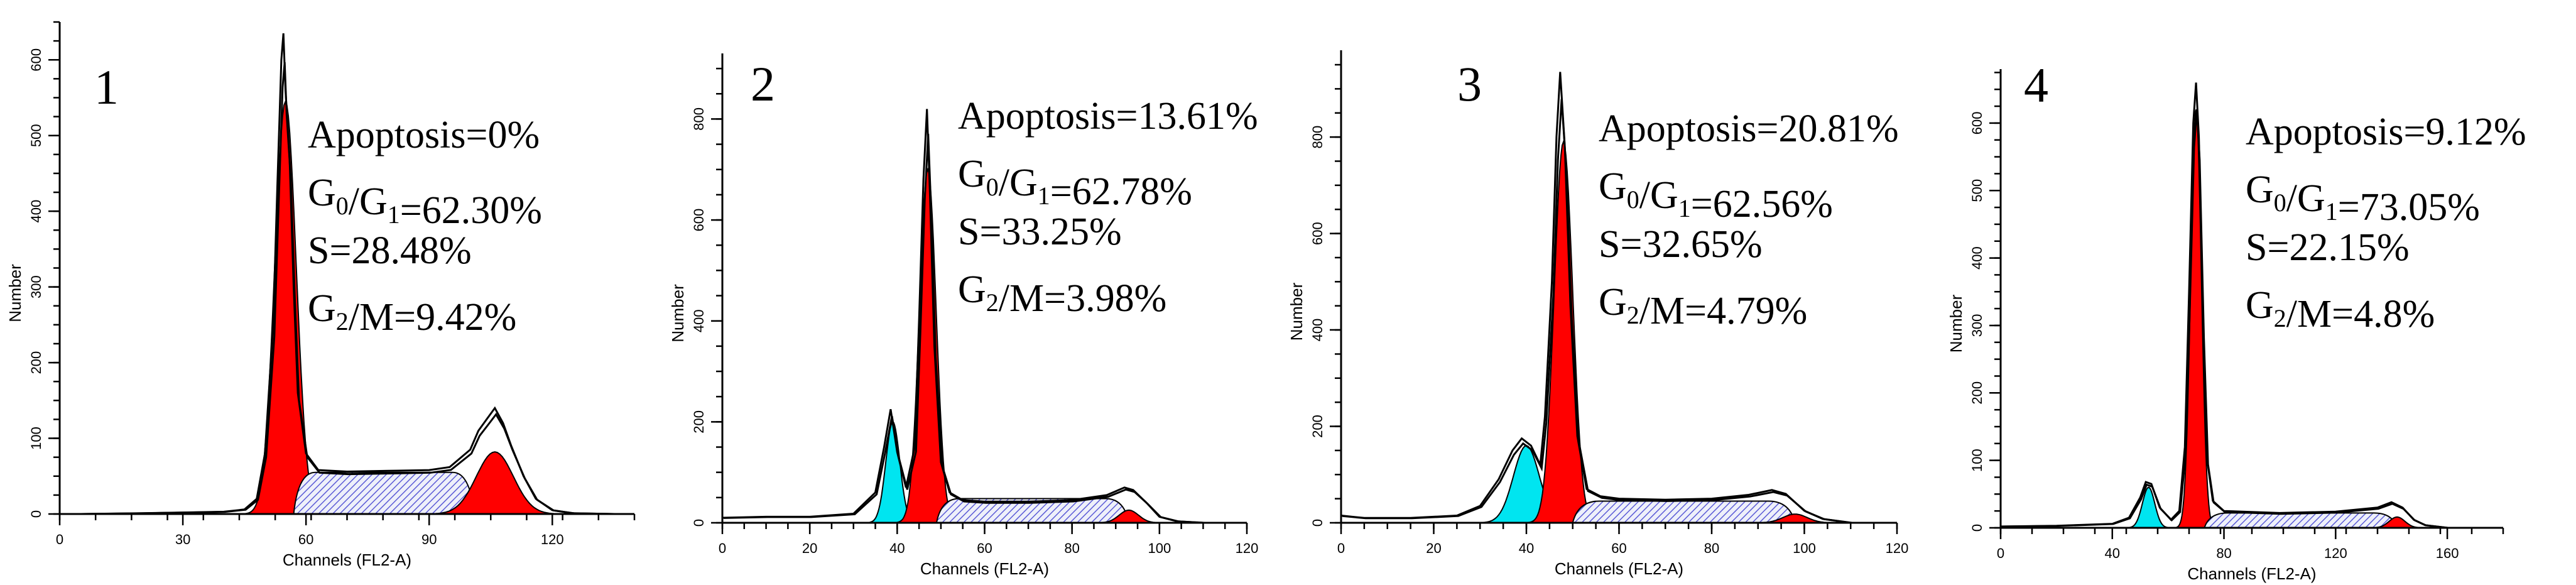 The height and width of the screenshot is (585, 2576). What do you see at coordinates (1749, 128) in the screenshot?
I see `apoptosis-stat: Apoptosis=20.81%` at bounding box center [1749, 128].